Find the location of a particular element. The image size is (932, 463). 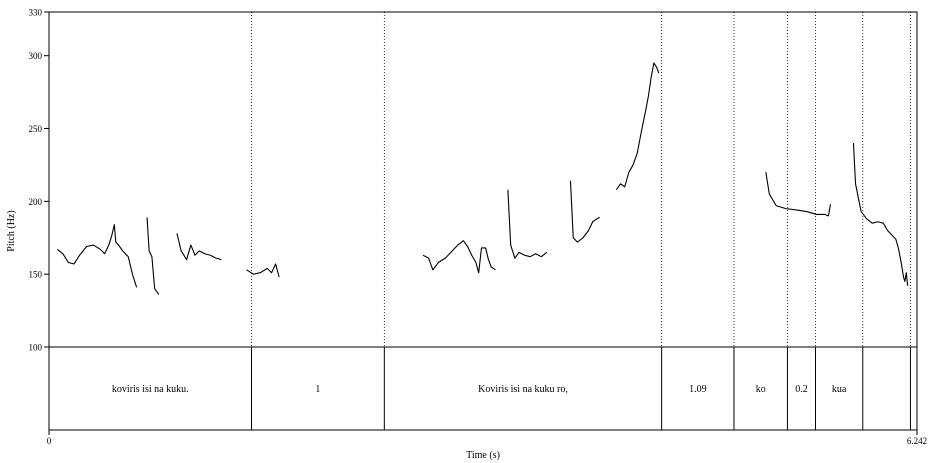

x-tick-label: 0 is located at coordinates (49, 441).